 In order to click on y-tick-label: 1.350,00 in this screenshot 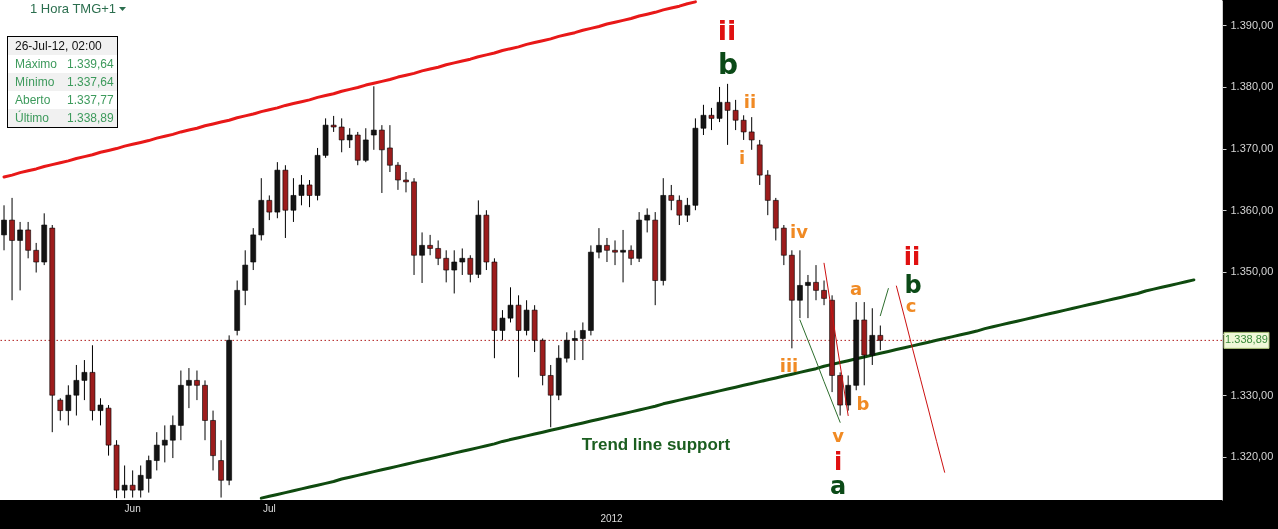, I will do `click(1252, 271)`.